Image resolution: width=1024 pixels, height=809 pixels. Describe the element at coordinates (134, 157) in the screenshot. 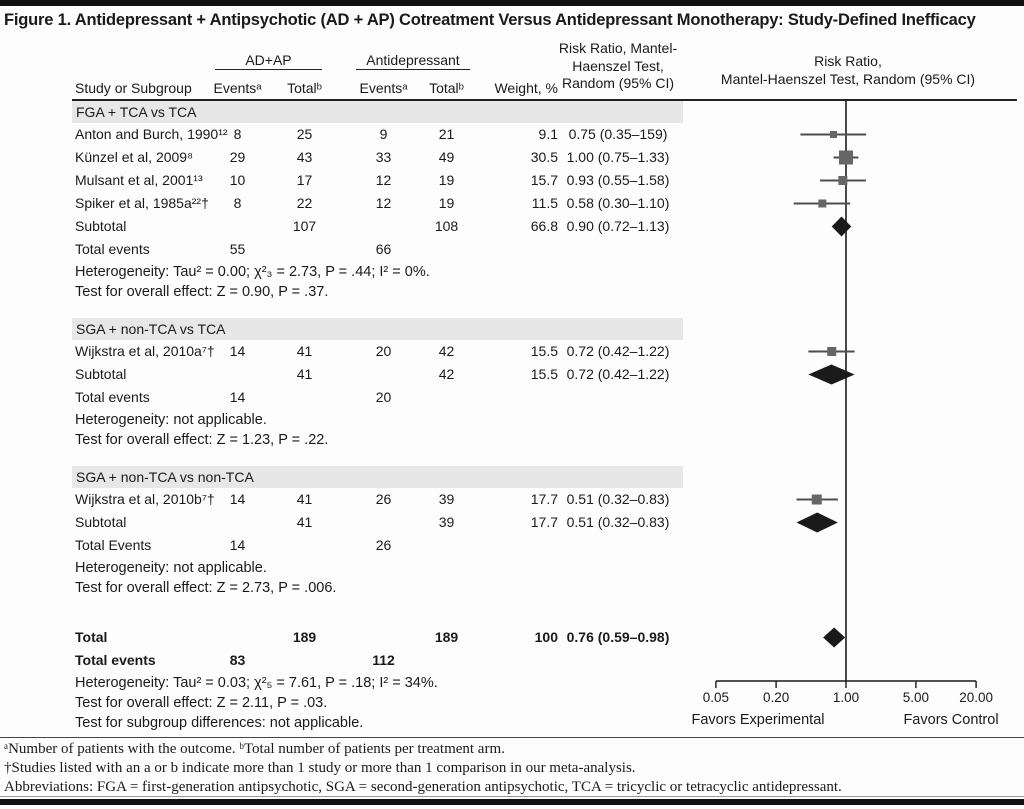

I see `cell-study: Künzel et al, 2009⁸` at that location.